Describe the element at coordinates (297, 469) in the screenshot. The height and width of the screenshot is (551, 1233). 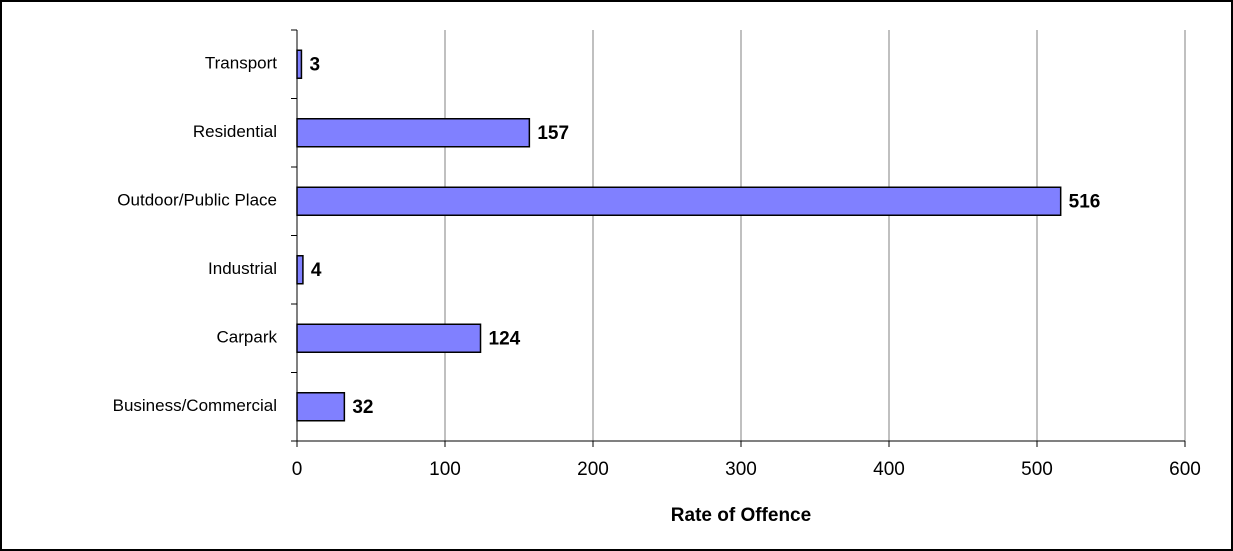
I see `x-tick-label: 0` at that location.